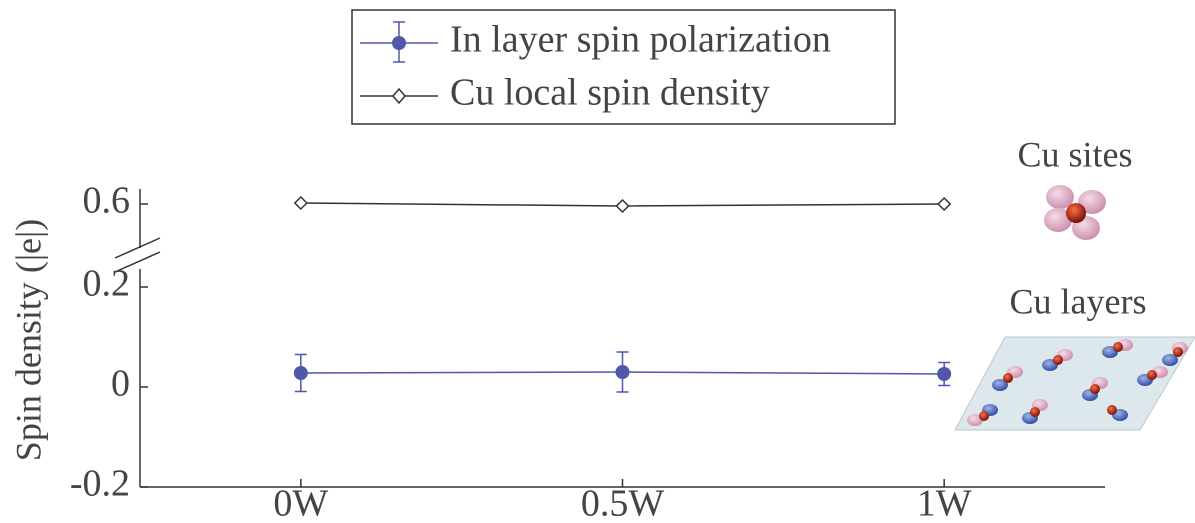 The image size is (1195, 523). Describe the element at coordinates (107, 284) in the screenshot. I see `y-tick-label: 0.2` at that location.